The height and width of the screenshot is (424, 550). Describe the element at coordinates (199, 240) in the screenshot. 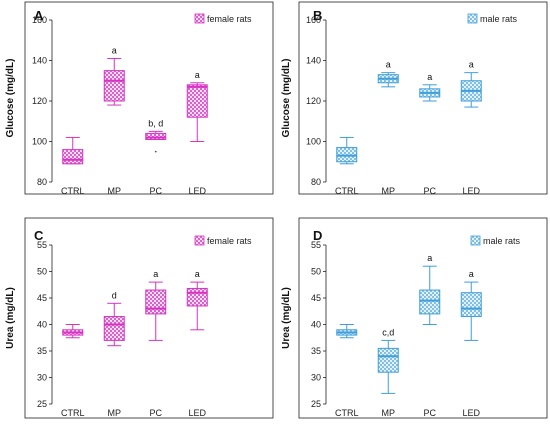

I see `panel-c-legend-swatch` at that location.